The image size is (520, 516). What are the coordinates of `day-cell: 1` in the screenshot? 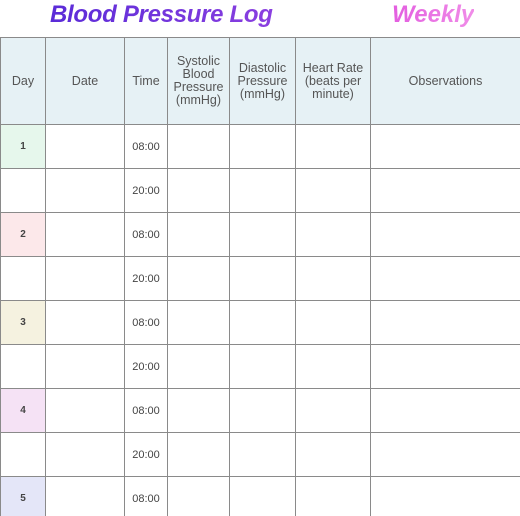 It's located at (23, 146).